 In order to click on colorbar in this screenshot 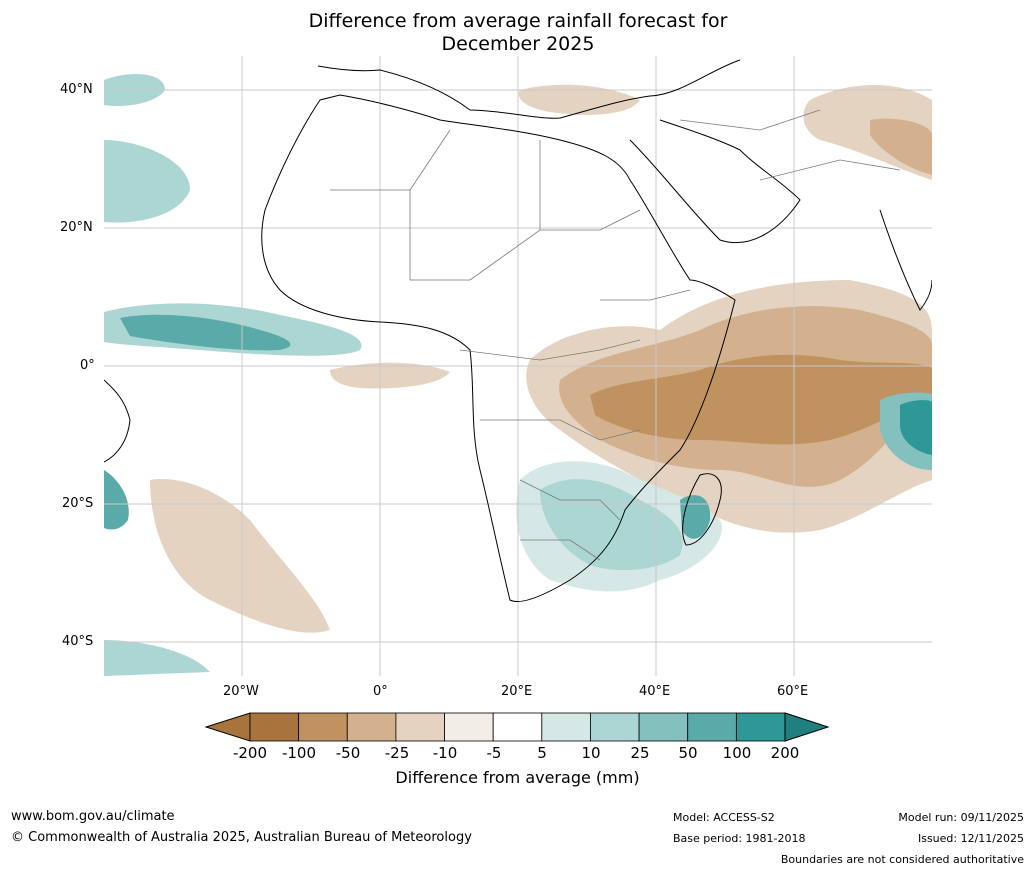, I will do `click(517, 727)`.